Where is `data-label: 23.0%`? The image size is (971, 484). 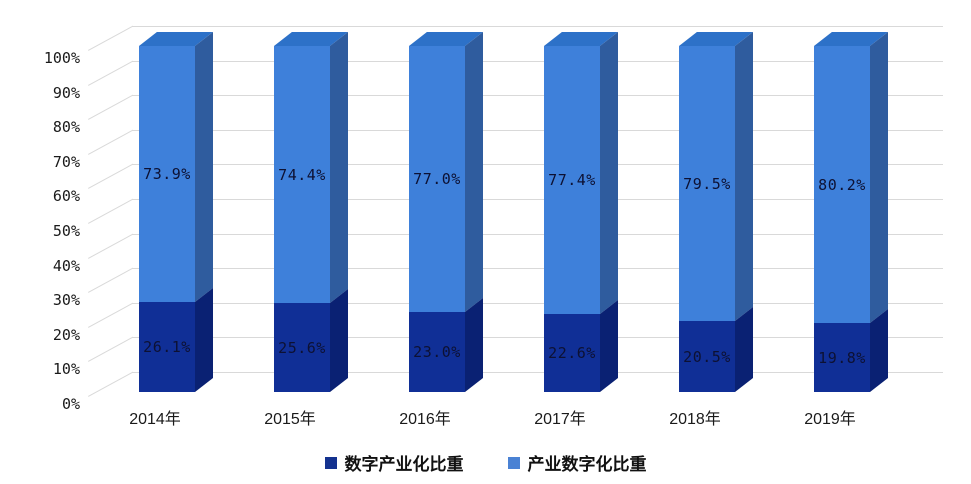 data-label: 23.0% is located at coordinates (437, 352).